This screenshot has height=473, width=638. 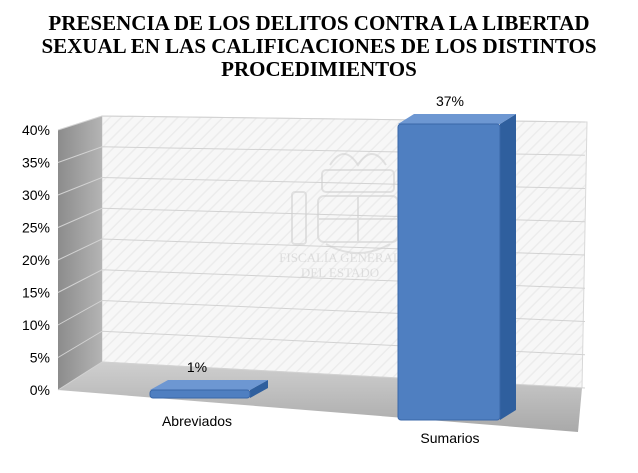 What do you see at coordinates (319, 69) in the screenshot?
I see `chart-title-line-3: PROCEDIMIENTOS` at bounding box center [319, 69].